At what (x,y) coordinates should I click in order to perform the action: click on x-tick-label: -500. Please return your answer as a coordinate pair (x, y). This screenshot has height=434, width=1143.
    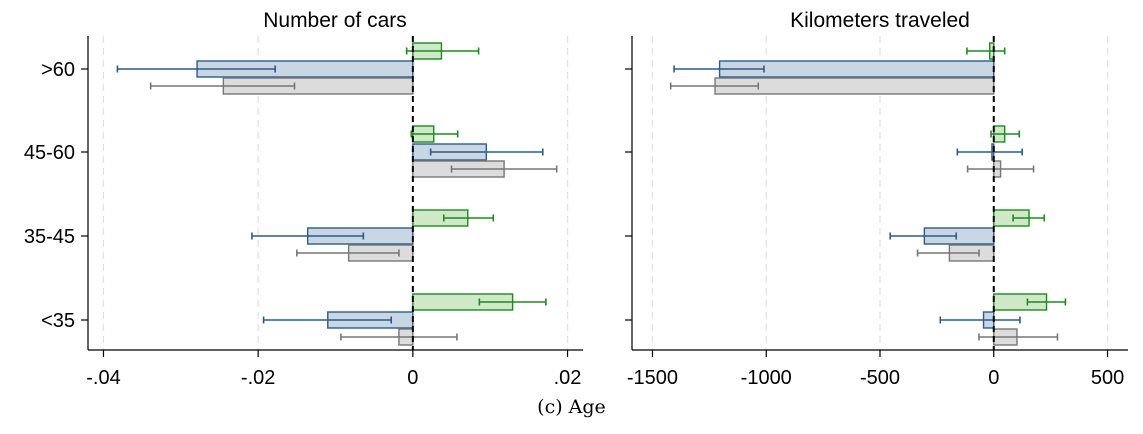
    Looking at the image, I should click on (880, 378).